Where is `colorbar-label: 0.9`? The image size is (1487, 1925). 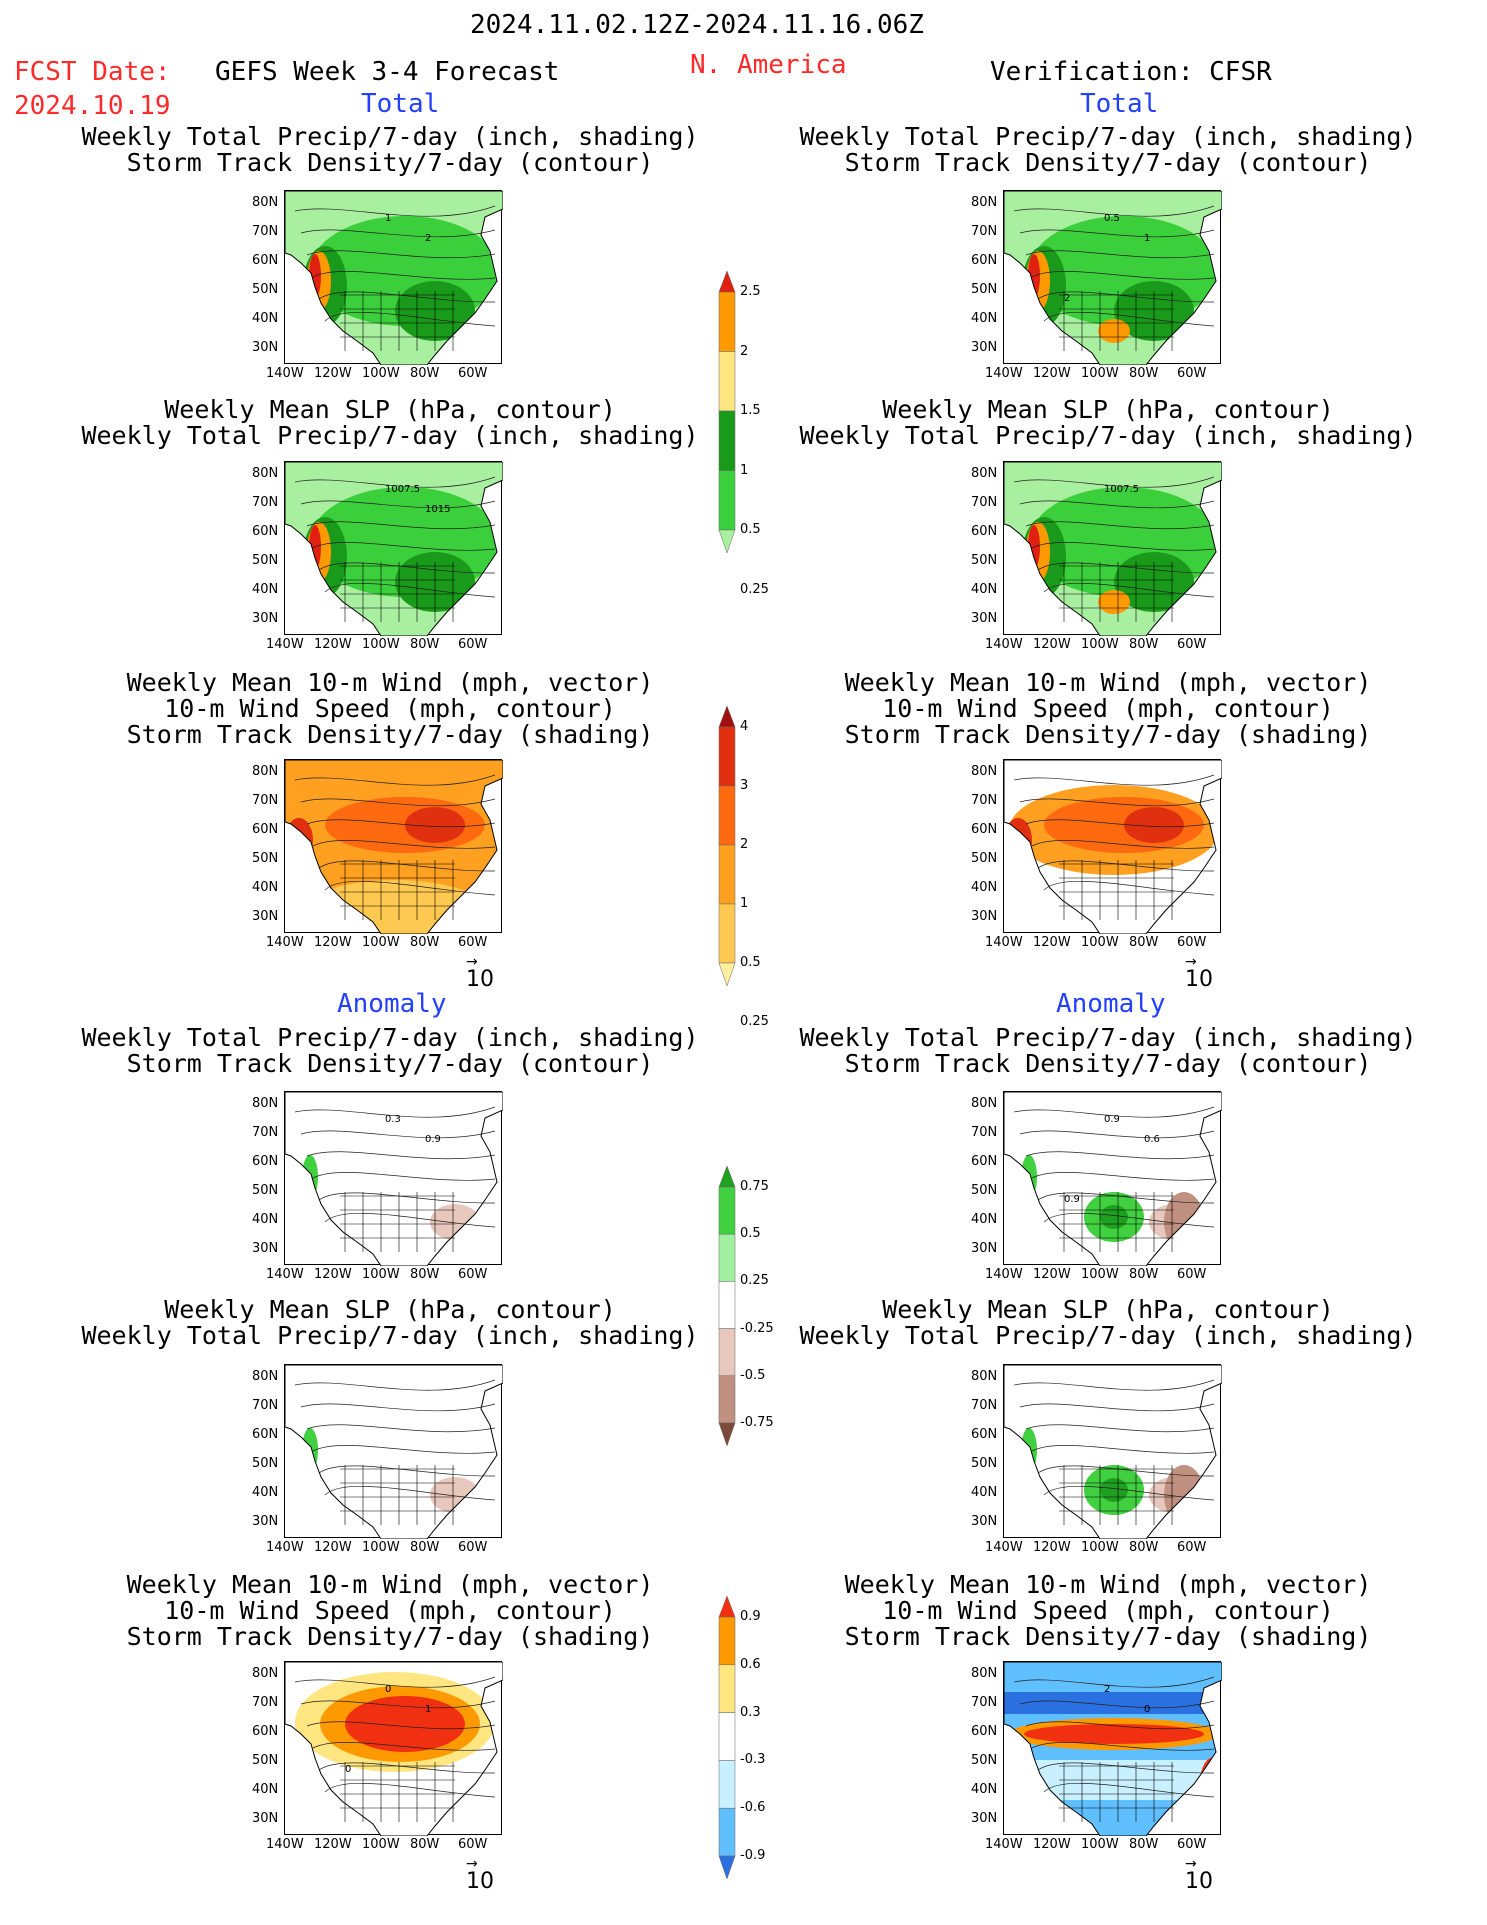
colorbar-label: 0.9 is located at coordinates (750, 1616).